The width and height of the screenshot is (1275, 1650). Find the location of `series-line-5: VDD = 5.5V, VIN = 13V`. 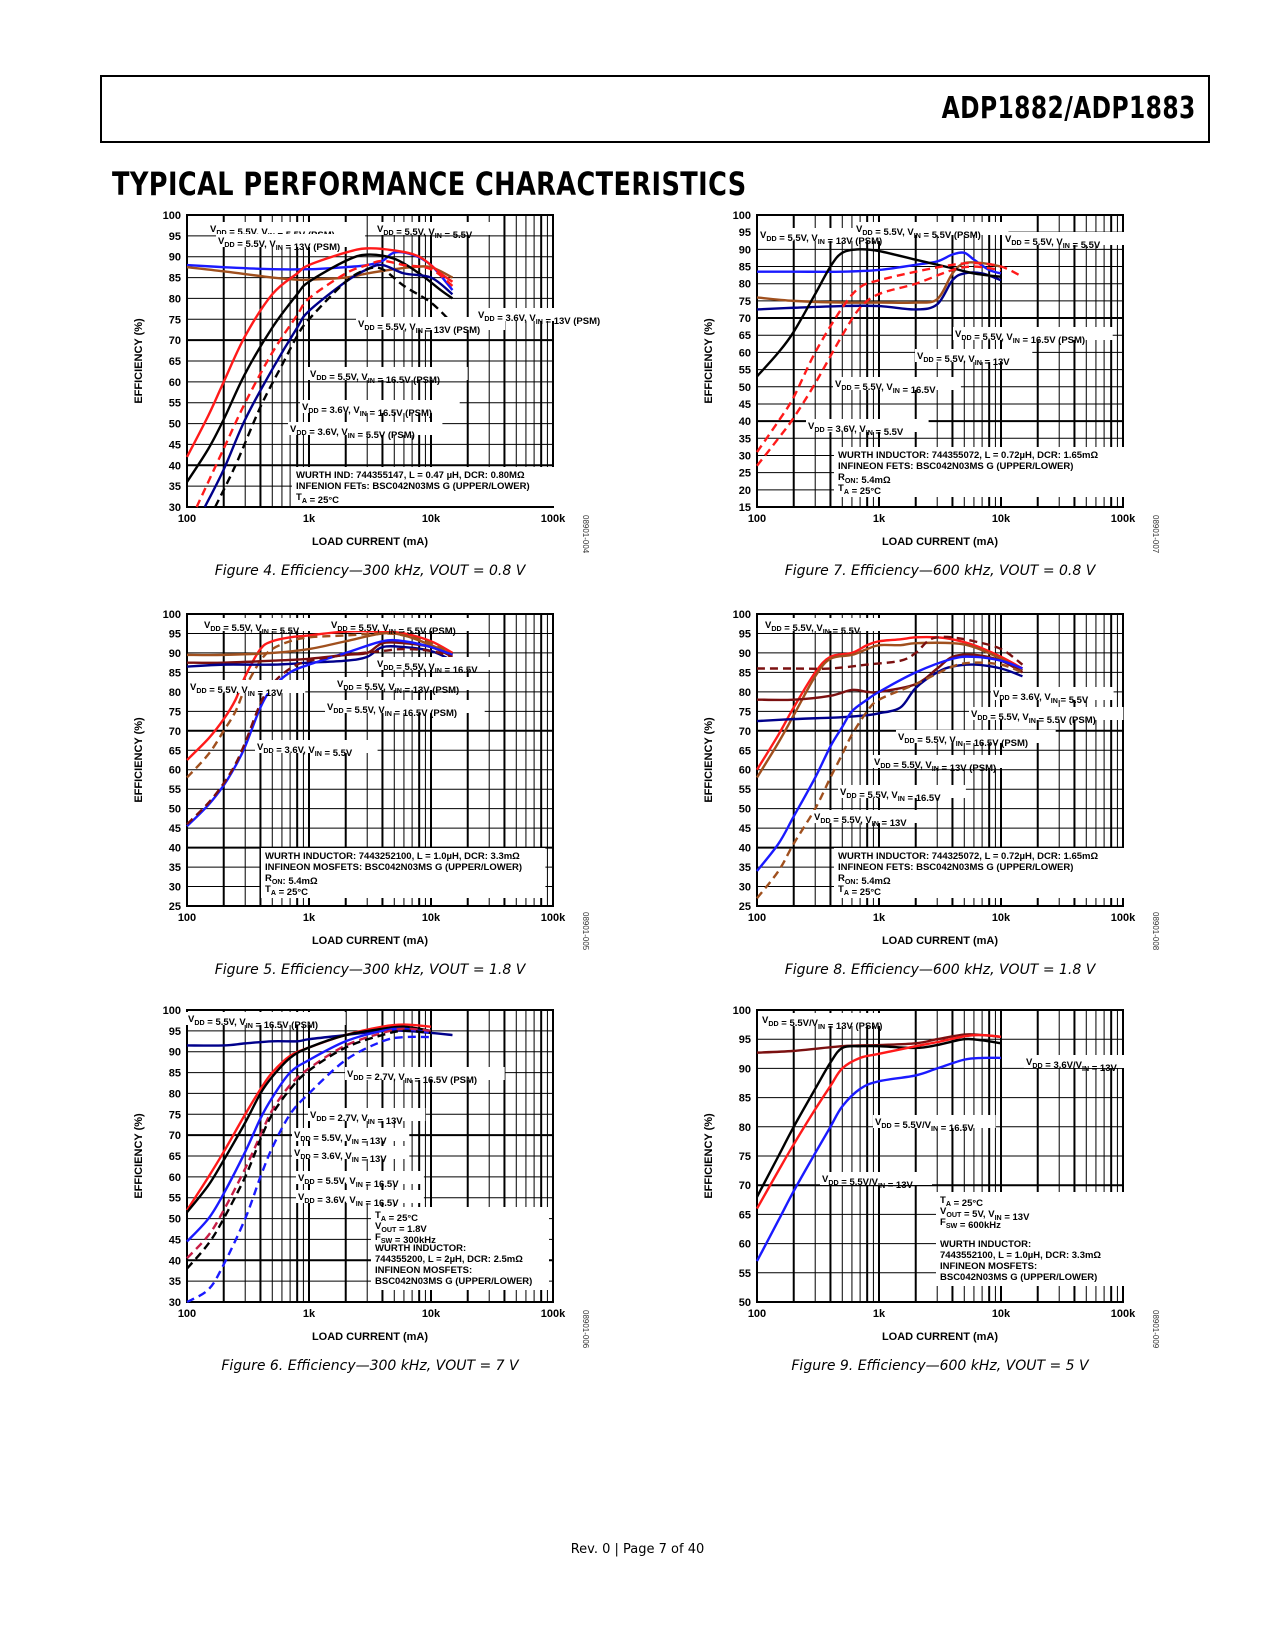

series-line-5: VDD = 5.5V, VIN = 13V is located at coordinates (889, 763).